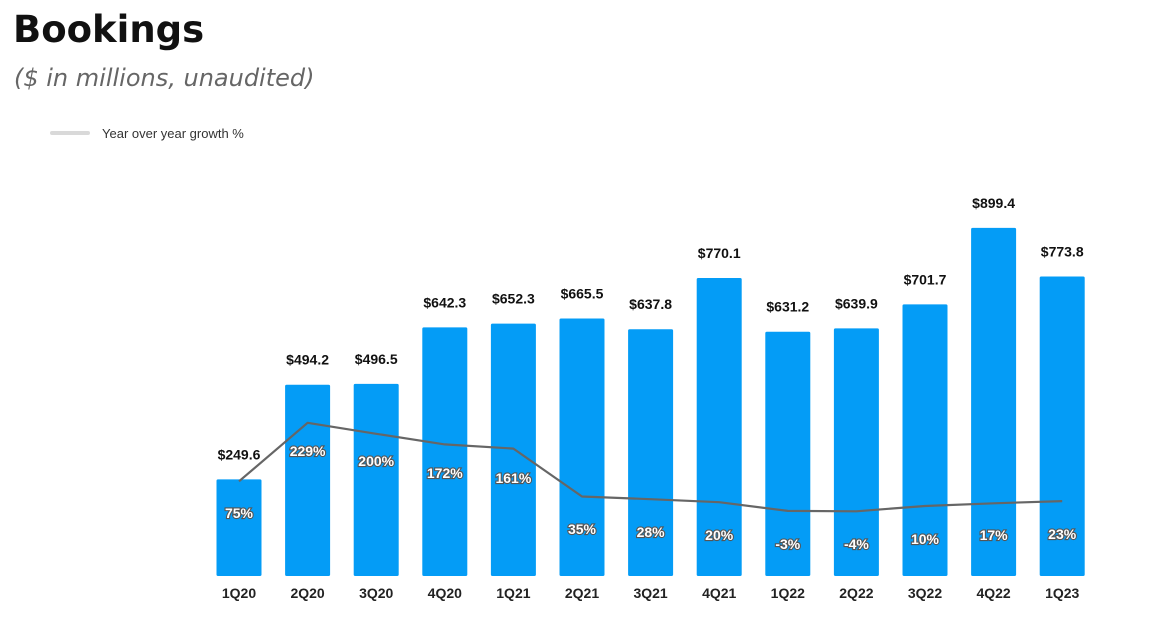 This screenshot has width=1164, height=635. What do you see at coordinates (376, 479) in the screenshot?
I see `bar-3Q20` at bounding box center [376, 479].